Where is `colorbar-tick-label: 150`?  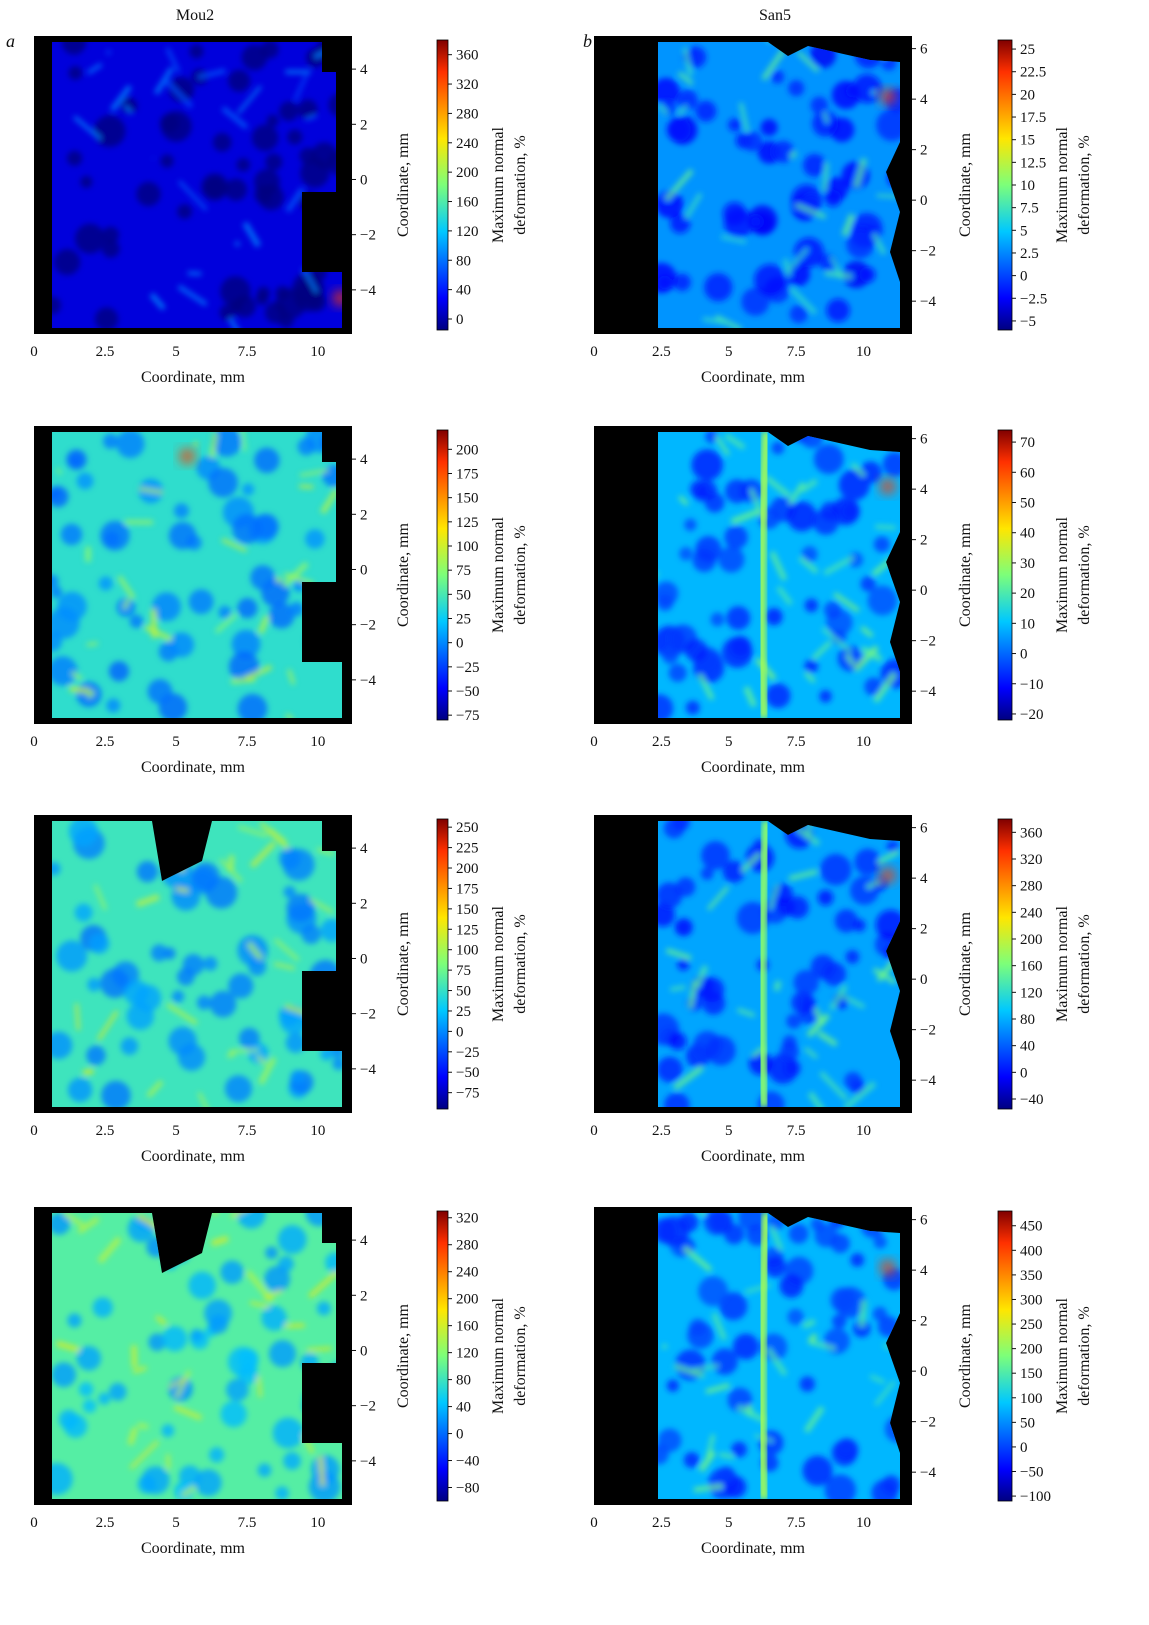 colorbar-tick-label: 150 is located at coordinates (467, 910).